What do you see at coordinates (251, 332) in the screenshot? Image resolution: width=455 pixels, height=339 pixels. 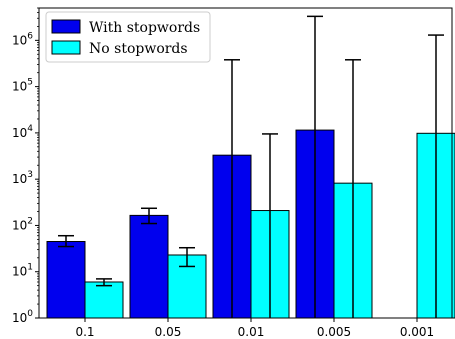 I see `x-tick-label-2: 0.01` at bounding box center [251, 332].